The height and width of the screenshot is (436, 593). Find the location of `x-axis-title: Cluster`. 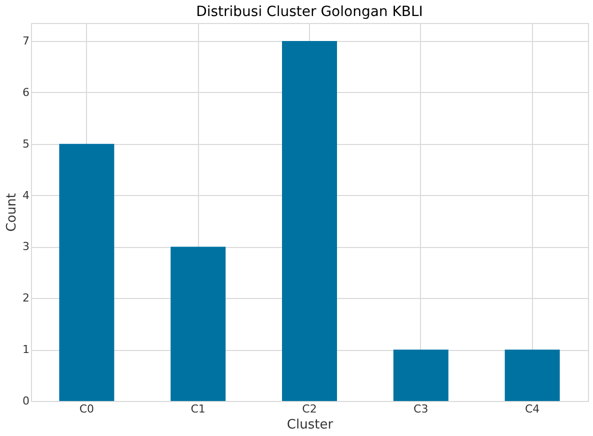

x-axis-title: Cluster is located at coordinates (310, 425).